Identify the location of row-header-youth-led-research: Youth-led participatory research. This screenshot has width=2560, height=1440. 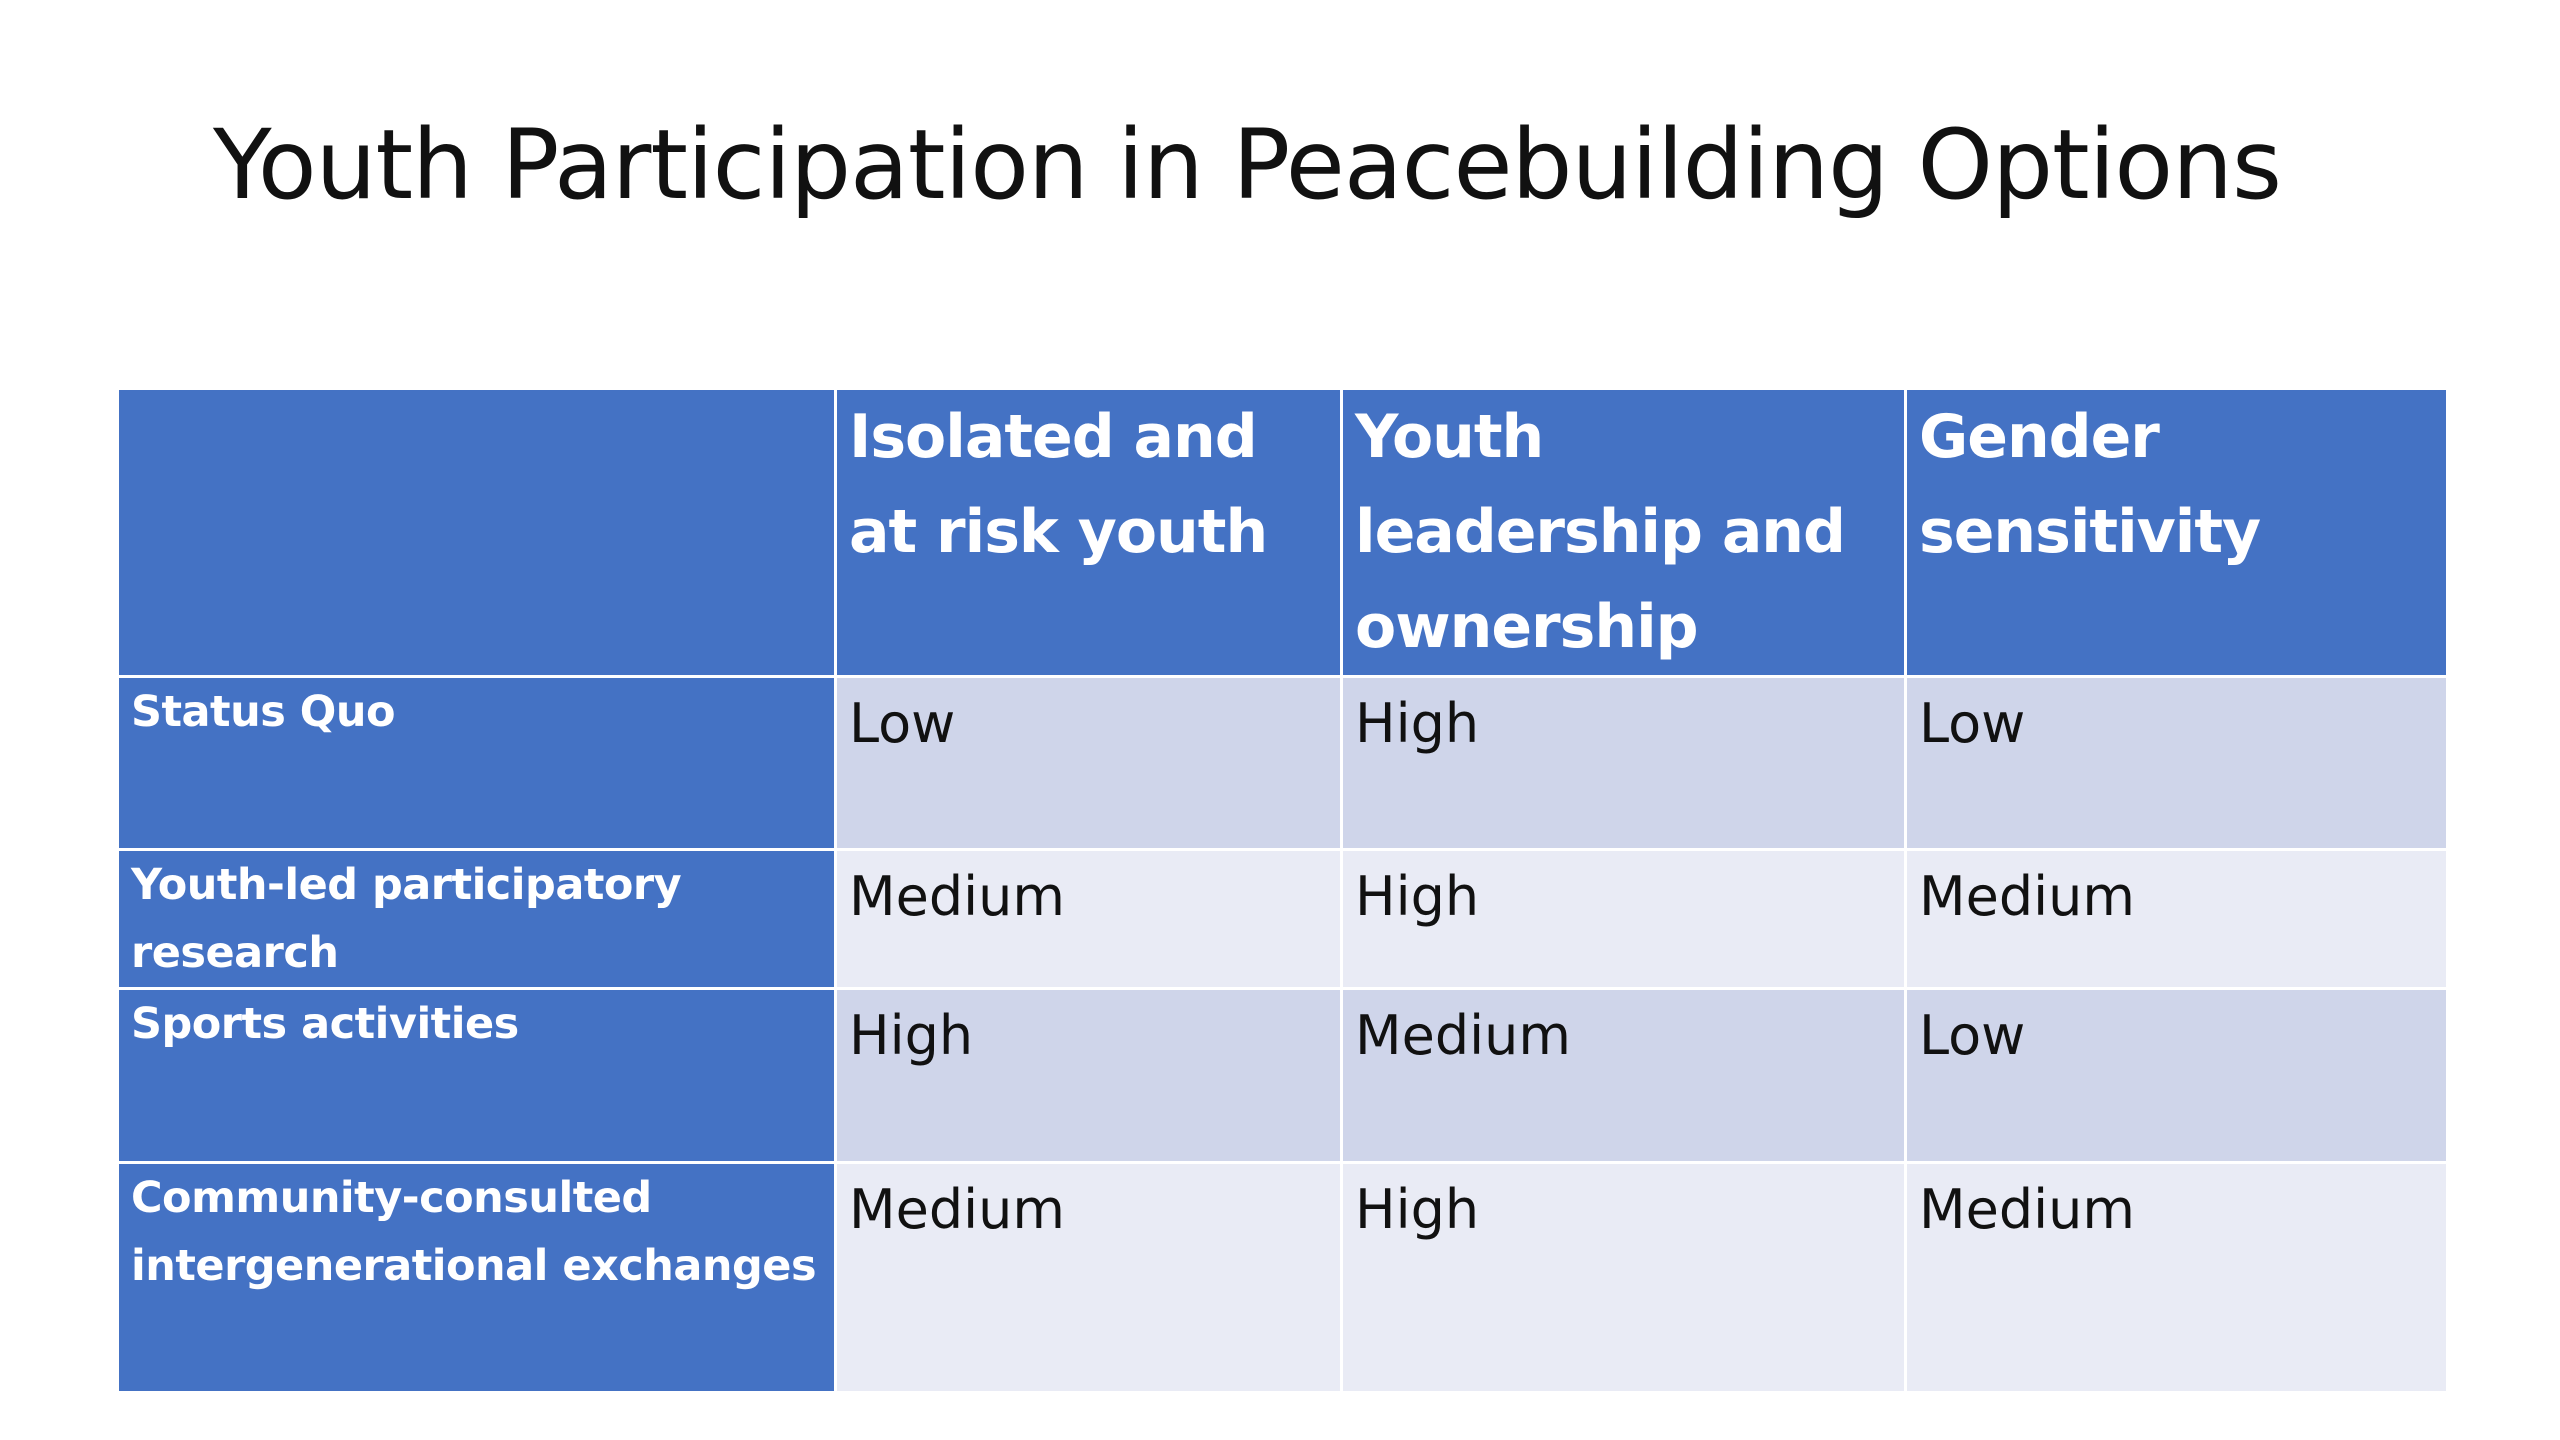
(476, 919).